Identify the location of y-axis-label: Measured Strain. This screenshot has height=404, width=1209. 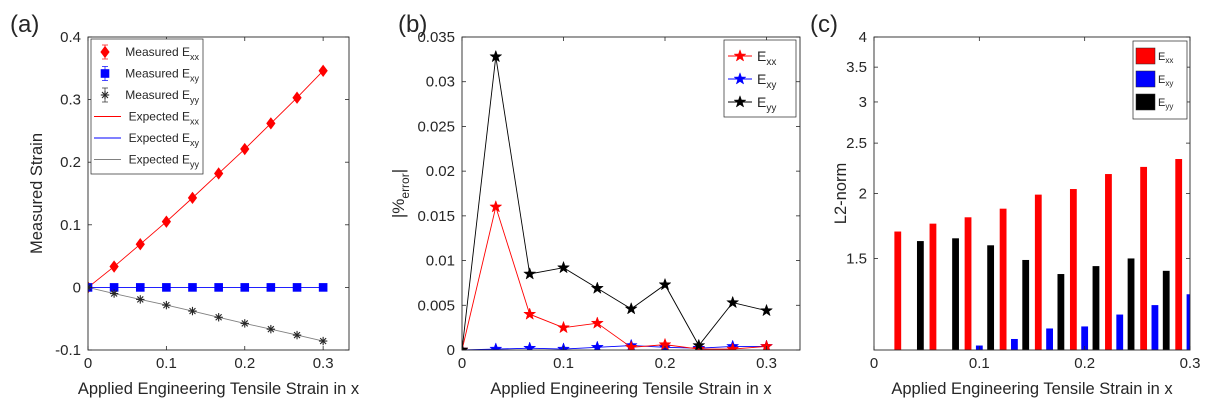
(37, 193).